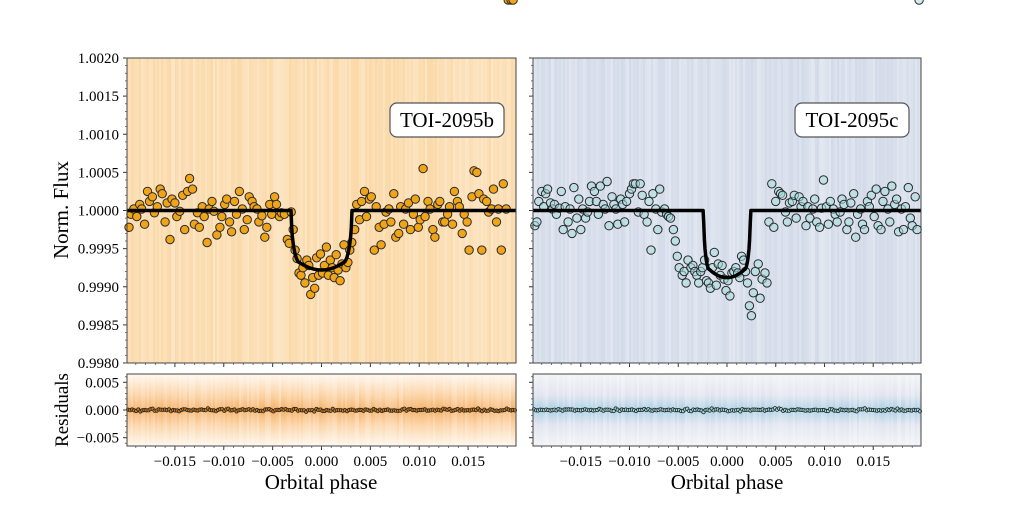 The width and height of the screenshot is (1024, 512). What do you see at coordinates (726, 421) in the screenshot?
I see `residuals-toi-2095c: −0.015 −0.010 −0.005 0.000 0.005 0.010 0.015` at bounding box center [726, 421].